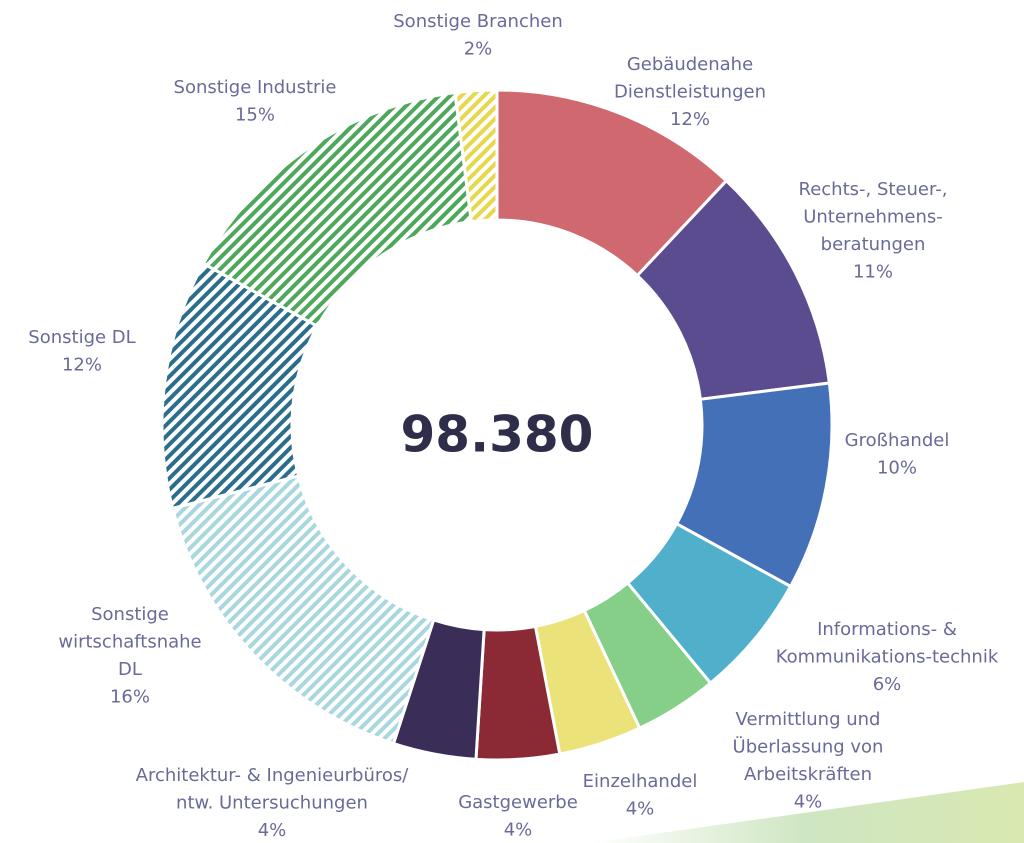  I want to click on segment-label: Arbeitskräften, so click(808, 774).